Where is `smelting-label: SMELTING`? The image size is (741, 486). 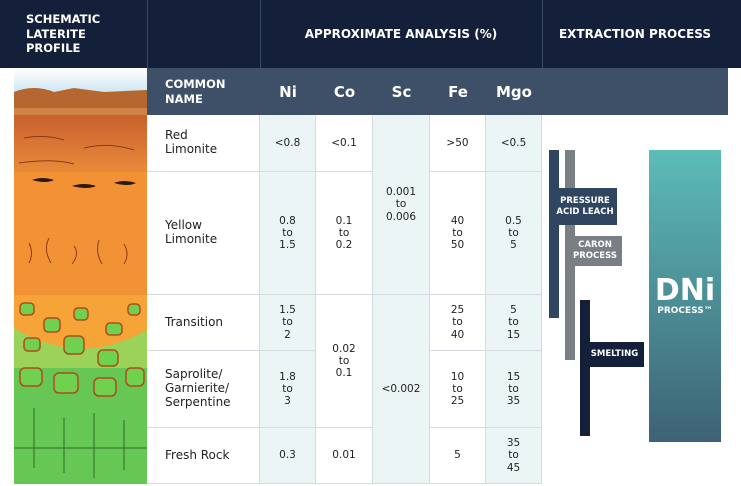 smelting-label: SMELTING is located at coordinates (614, 354).